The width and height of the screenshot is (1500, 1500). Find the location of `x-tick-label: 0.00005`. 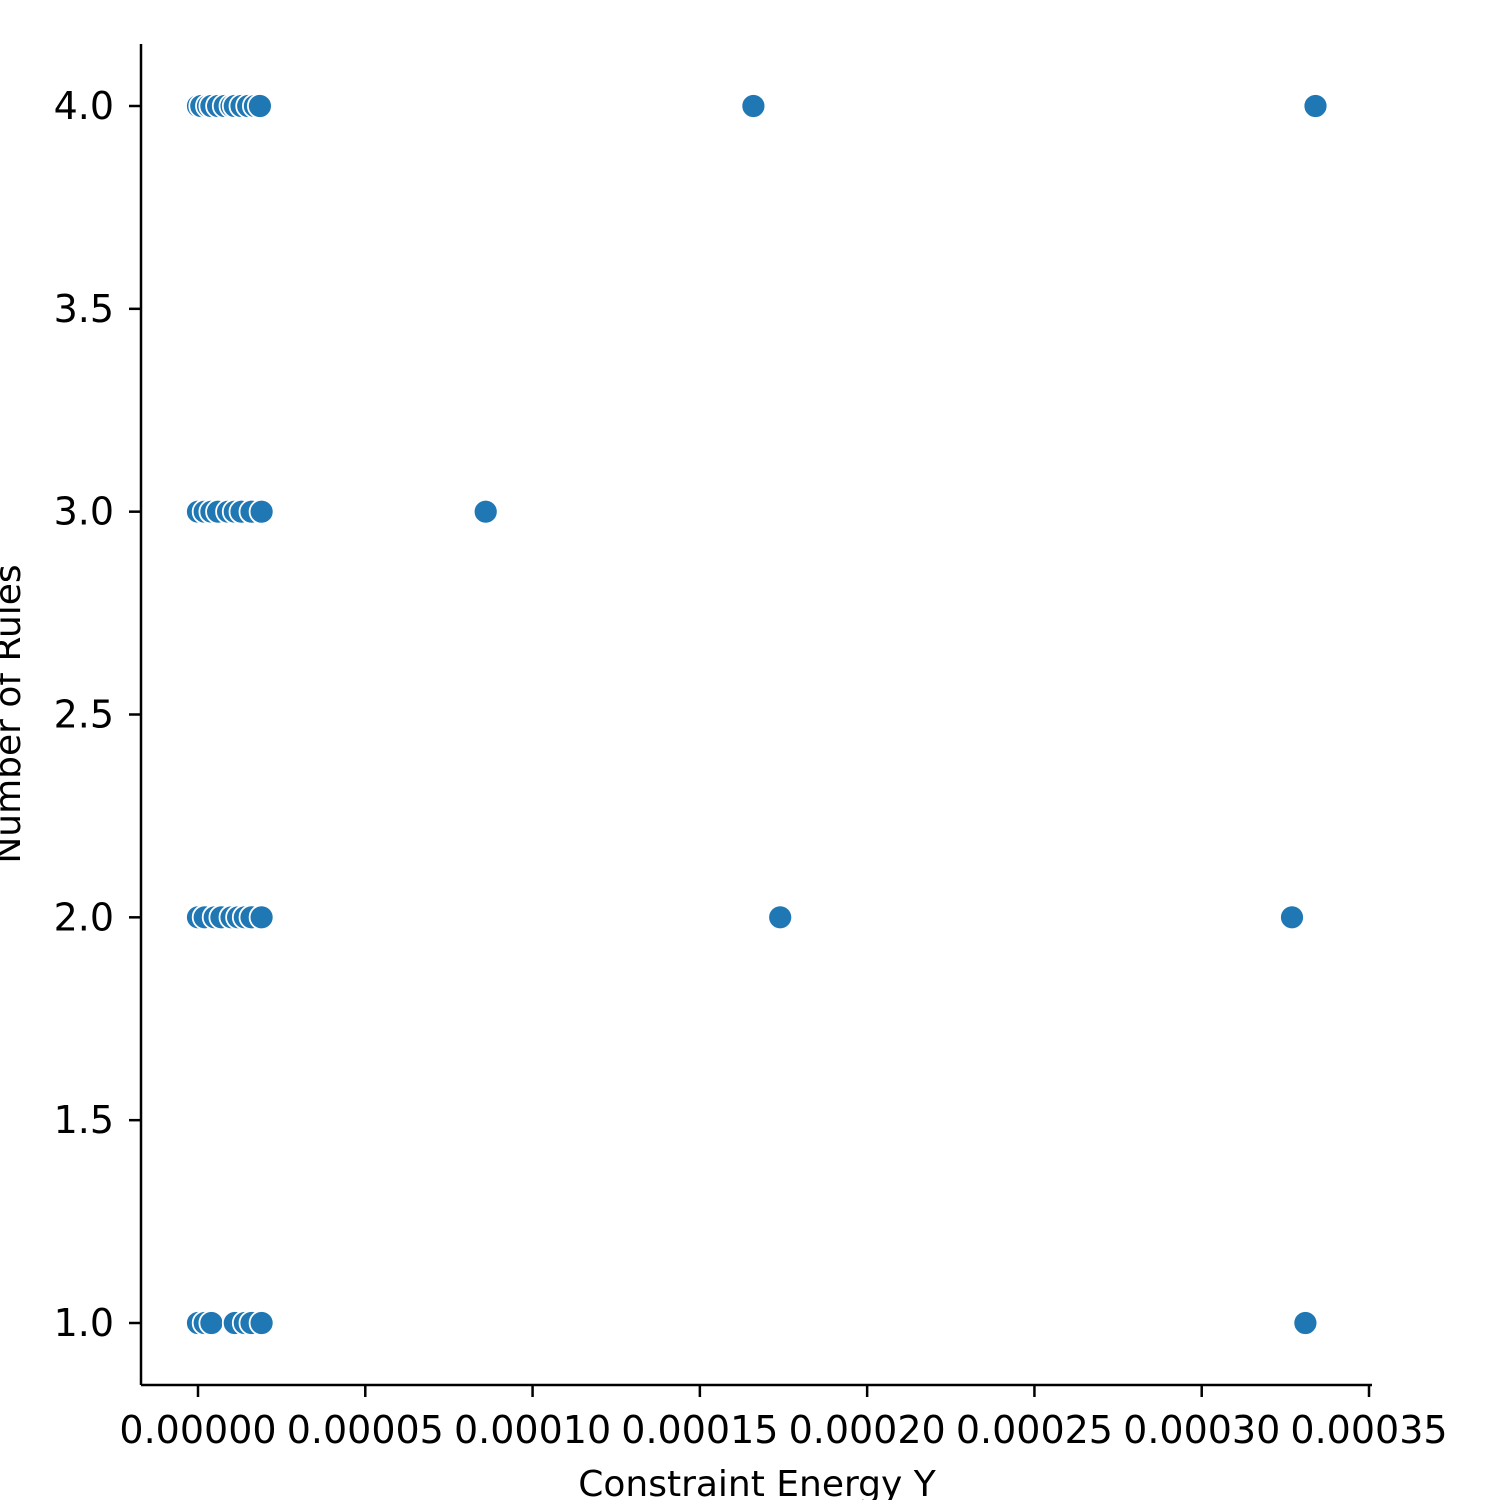

x-tick-label: 0.00005 is located at coordinates (365, 1430).